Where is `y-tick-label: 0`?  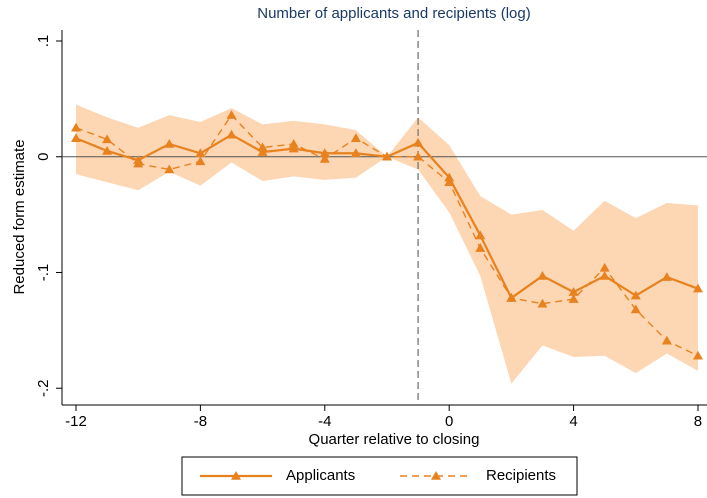 y-tick-label: 0 is located at coordinates (43, 157).